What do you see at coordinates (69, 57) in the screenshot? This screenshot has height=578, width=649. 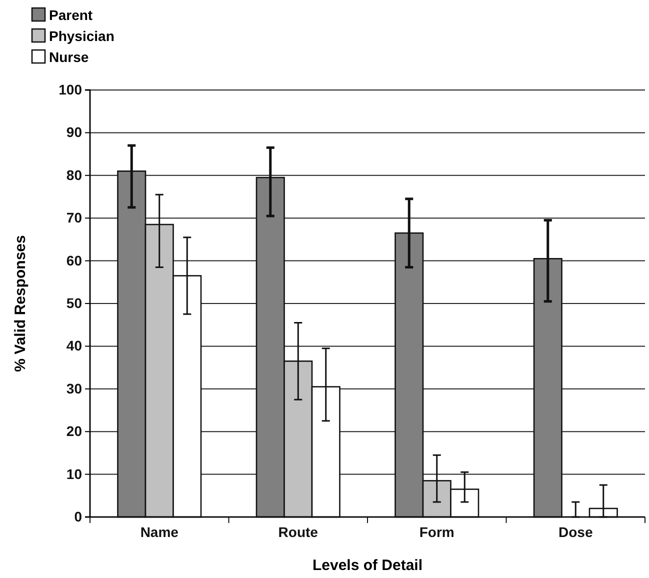 I see `legend-label: Nurse` at bounding box center [69, 57].